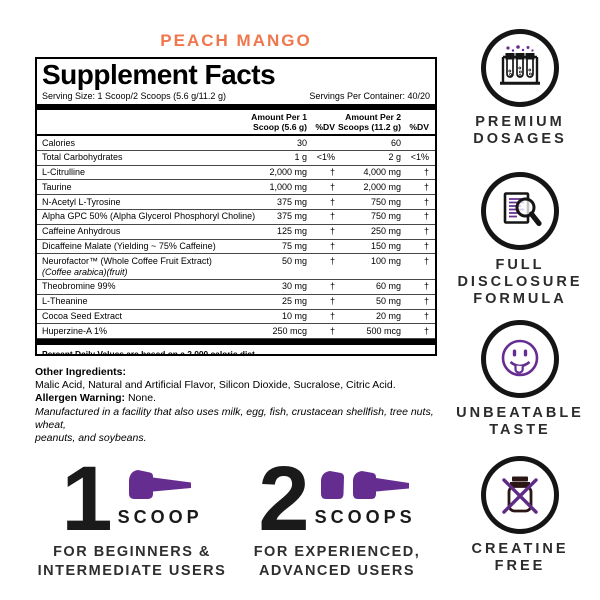 This screenshot has height=600, width=600. Describe the element at coordinates (132, 561) in the screenshot. I see `audience-text: FOR BEGINNERS & INTERMEDIATE USERS` at that location.